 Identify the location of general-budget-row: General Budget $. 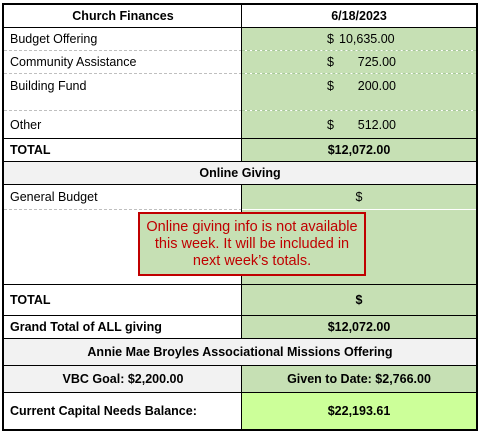
(240, 197).